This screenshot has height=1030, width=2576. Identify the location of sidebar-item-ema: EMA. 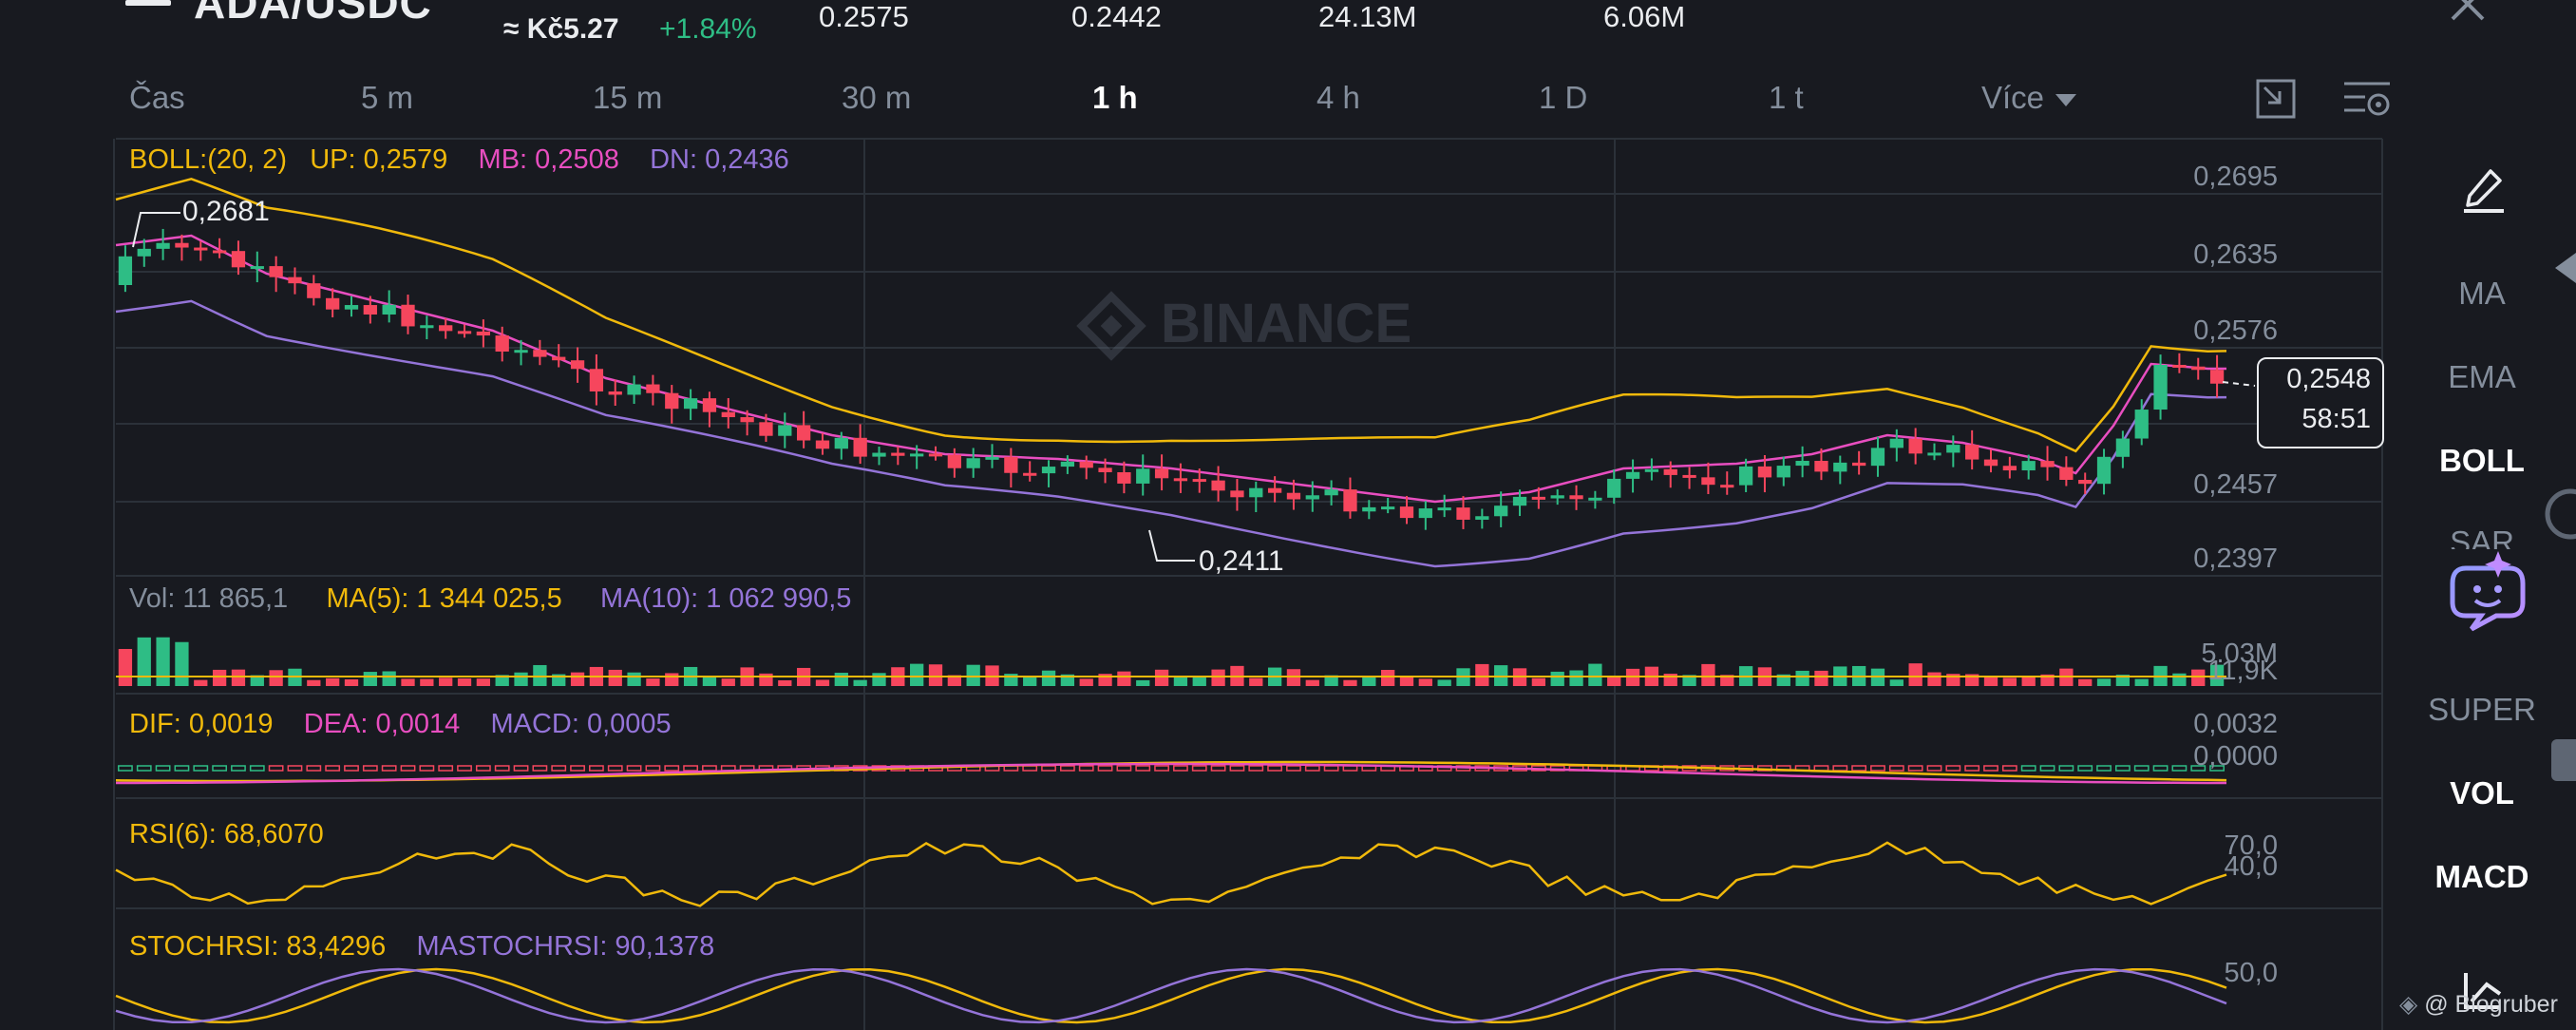
(2482, 376).